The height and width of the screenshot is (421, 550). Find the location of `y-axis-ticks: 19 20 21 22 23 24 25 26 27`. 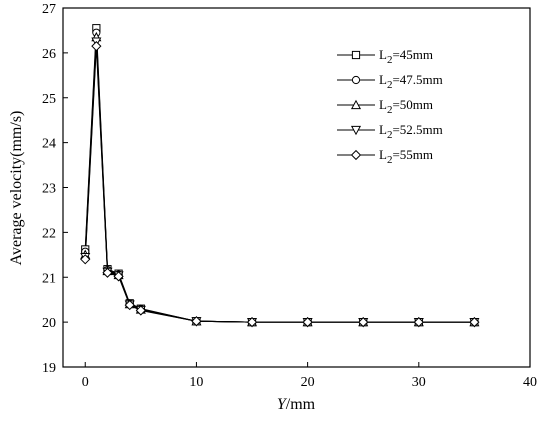

y-axis-ticks: 19 20 21 22 23 24 25 26 27 is located at coordinates (55, 189).